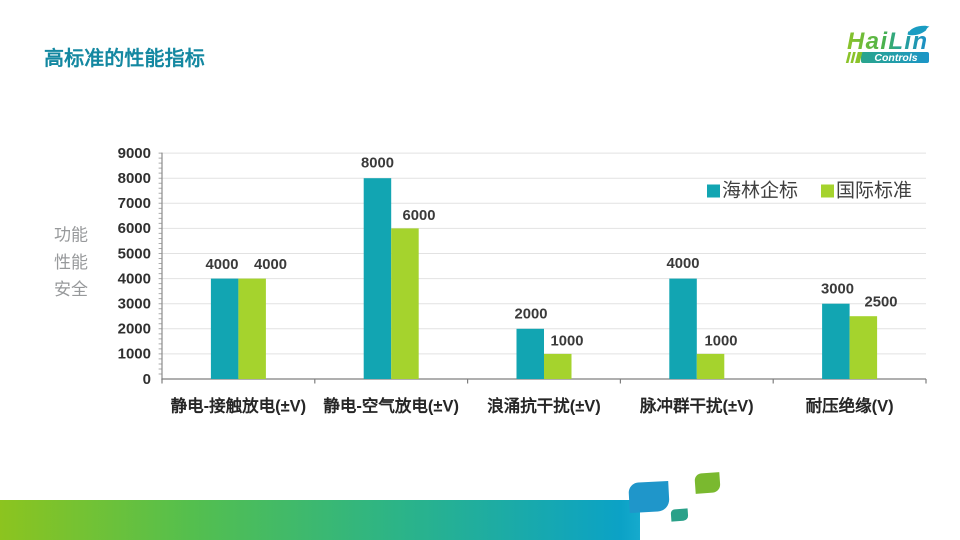  Describe the element at coordinates (850, 406) in the screenshot. I see `svg-text: 耐压绝缘(V)` at that location.